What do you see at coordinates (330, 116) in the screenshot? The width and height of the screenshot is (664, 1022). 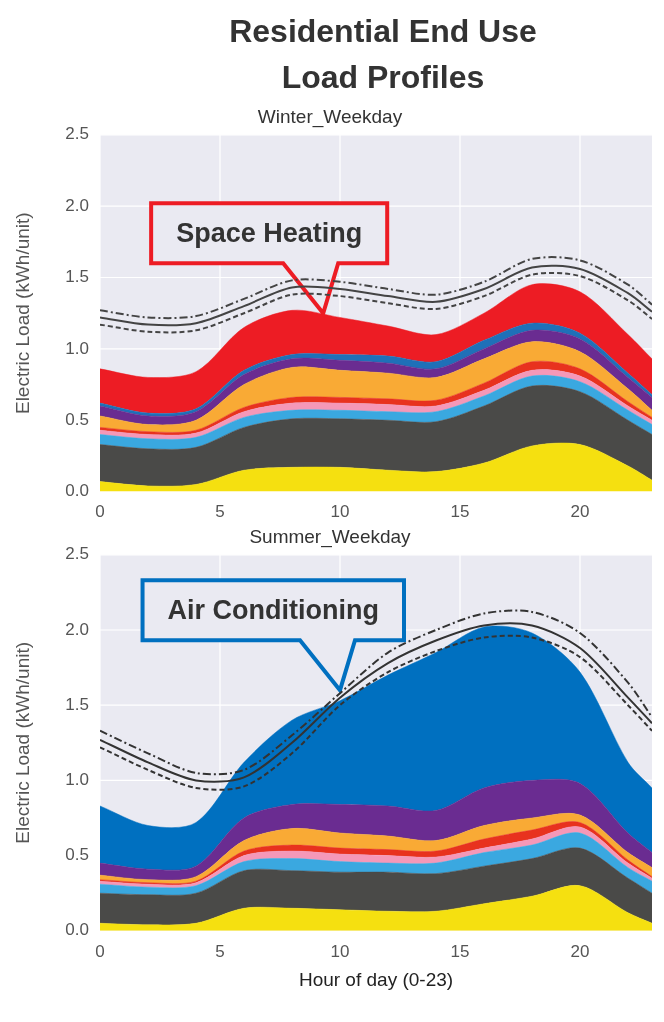 I see `chart-subtitle: Winter_Weekday` at bounding box center [330, 116].